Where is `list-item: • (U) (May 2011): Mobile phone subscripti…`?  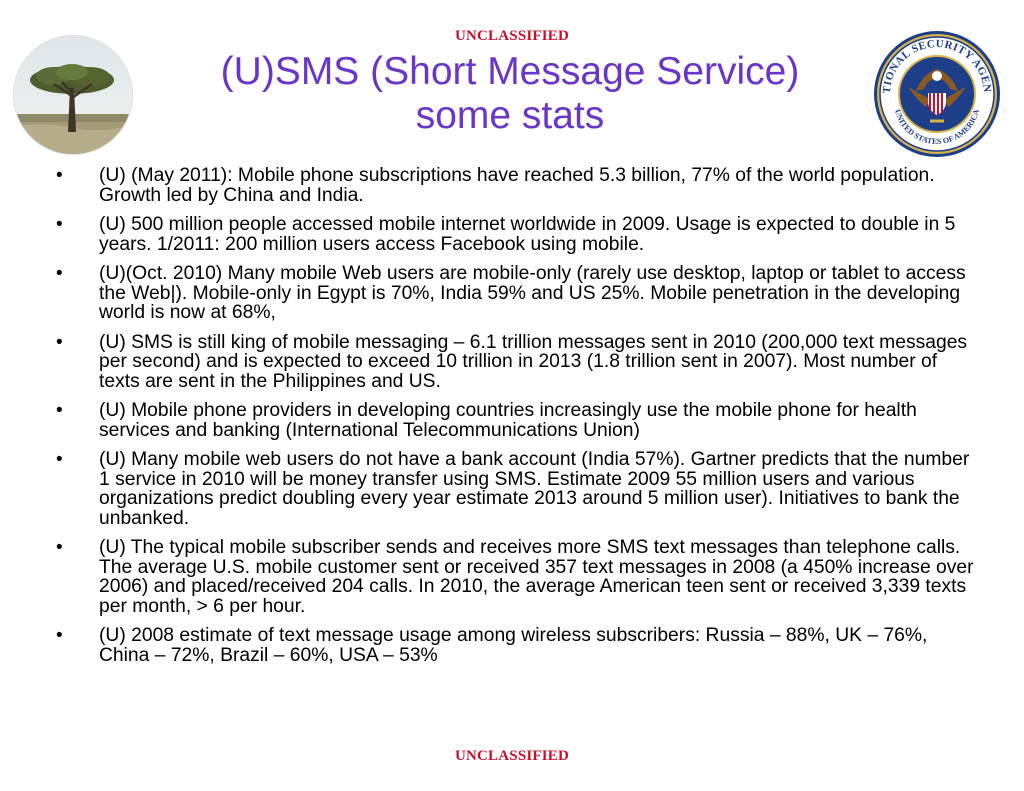
list-item: • (U) (May 2011): Mobile phone subscripti… is located at coordinates (516, 185).